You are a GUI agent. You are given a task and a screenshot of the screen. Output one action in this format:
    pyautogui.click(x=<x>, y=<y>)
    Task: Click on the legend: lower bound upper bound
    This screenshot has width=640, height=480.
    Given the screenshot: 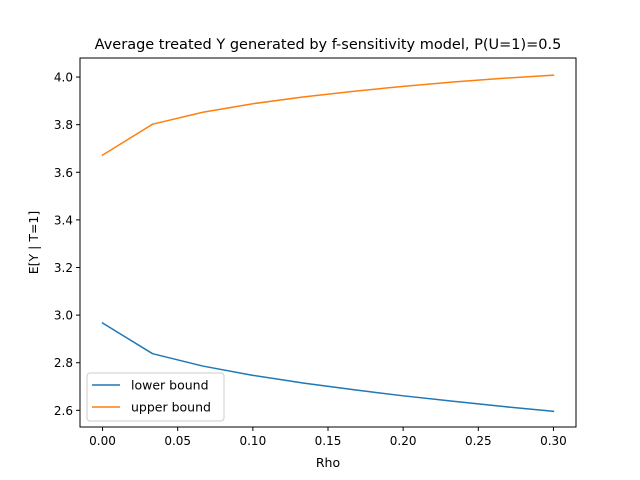 What is the action you would take?
    pyautogui.click(x=155, y=397)
    